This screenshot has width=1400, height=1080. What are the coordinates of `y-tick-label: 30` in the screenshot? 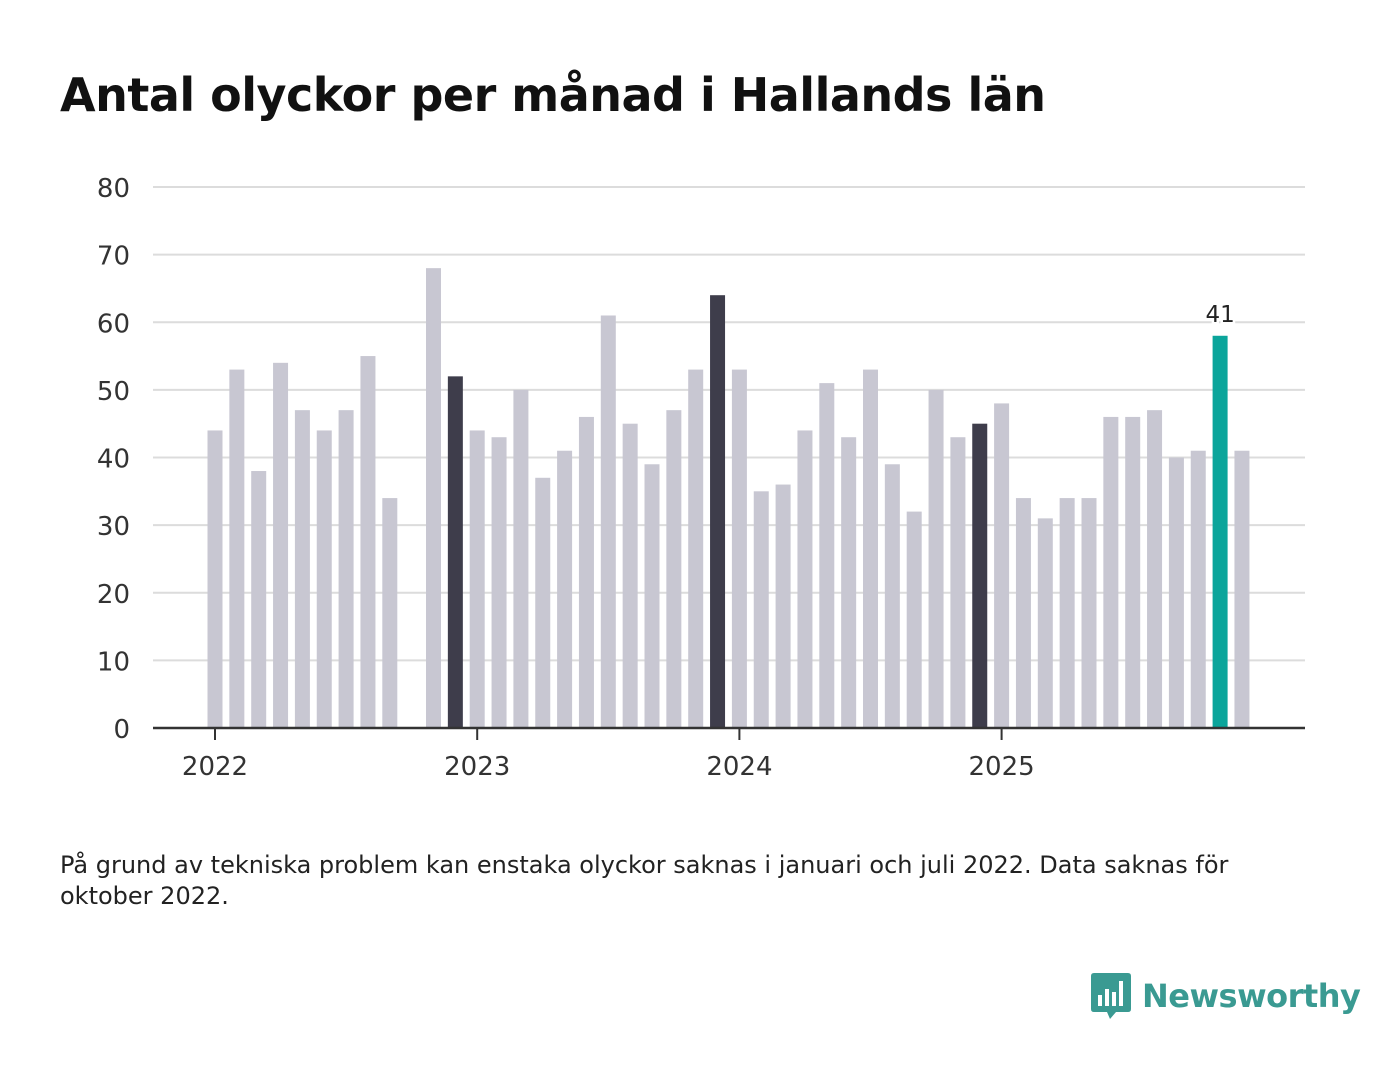 It's located at (113, 527).